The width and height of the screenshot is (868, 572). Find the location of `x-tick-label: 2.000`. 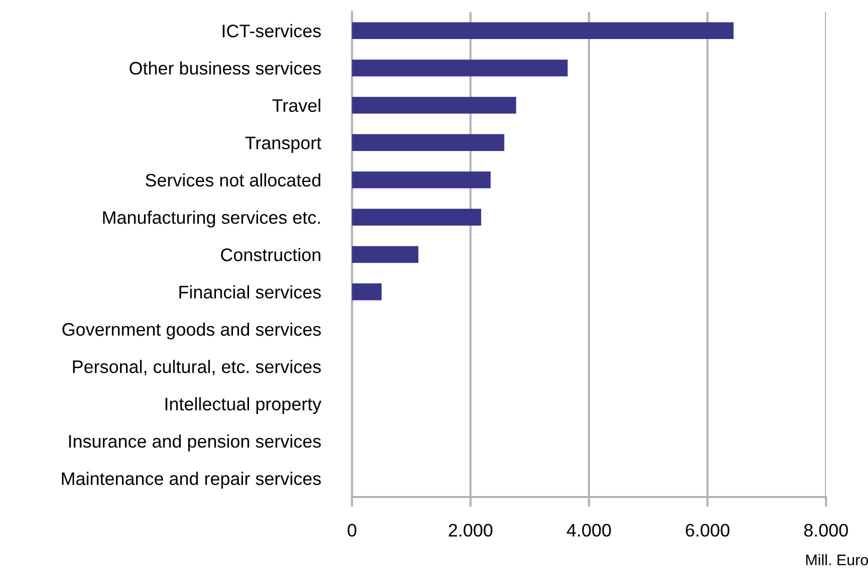

x-tick-label: 2.000 is located at coordinates (470, 530).